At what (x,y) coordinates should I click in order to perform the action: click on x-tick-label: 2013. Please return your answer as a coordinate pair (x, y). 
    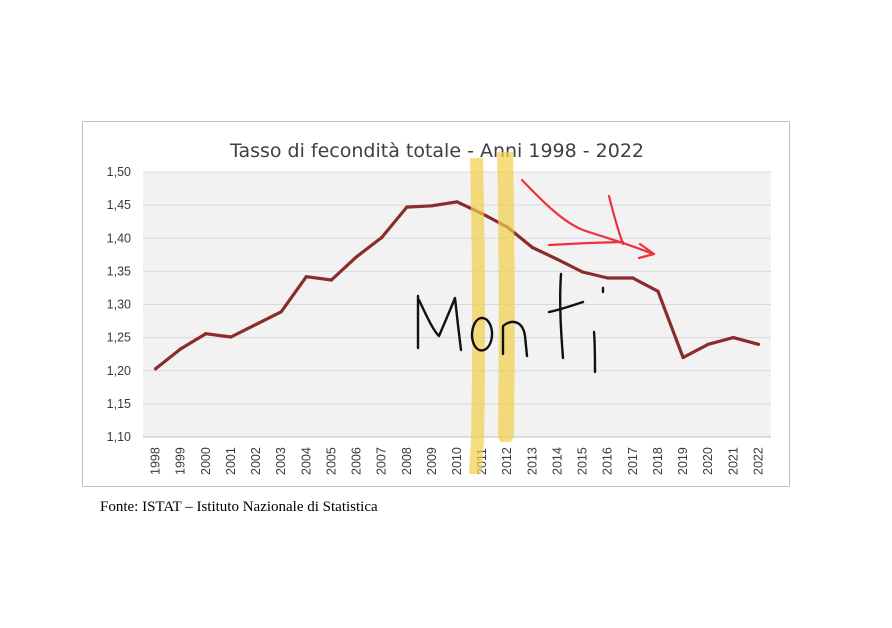
    Looking at the image, I should click on (532, 461).